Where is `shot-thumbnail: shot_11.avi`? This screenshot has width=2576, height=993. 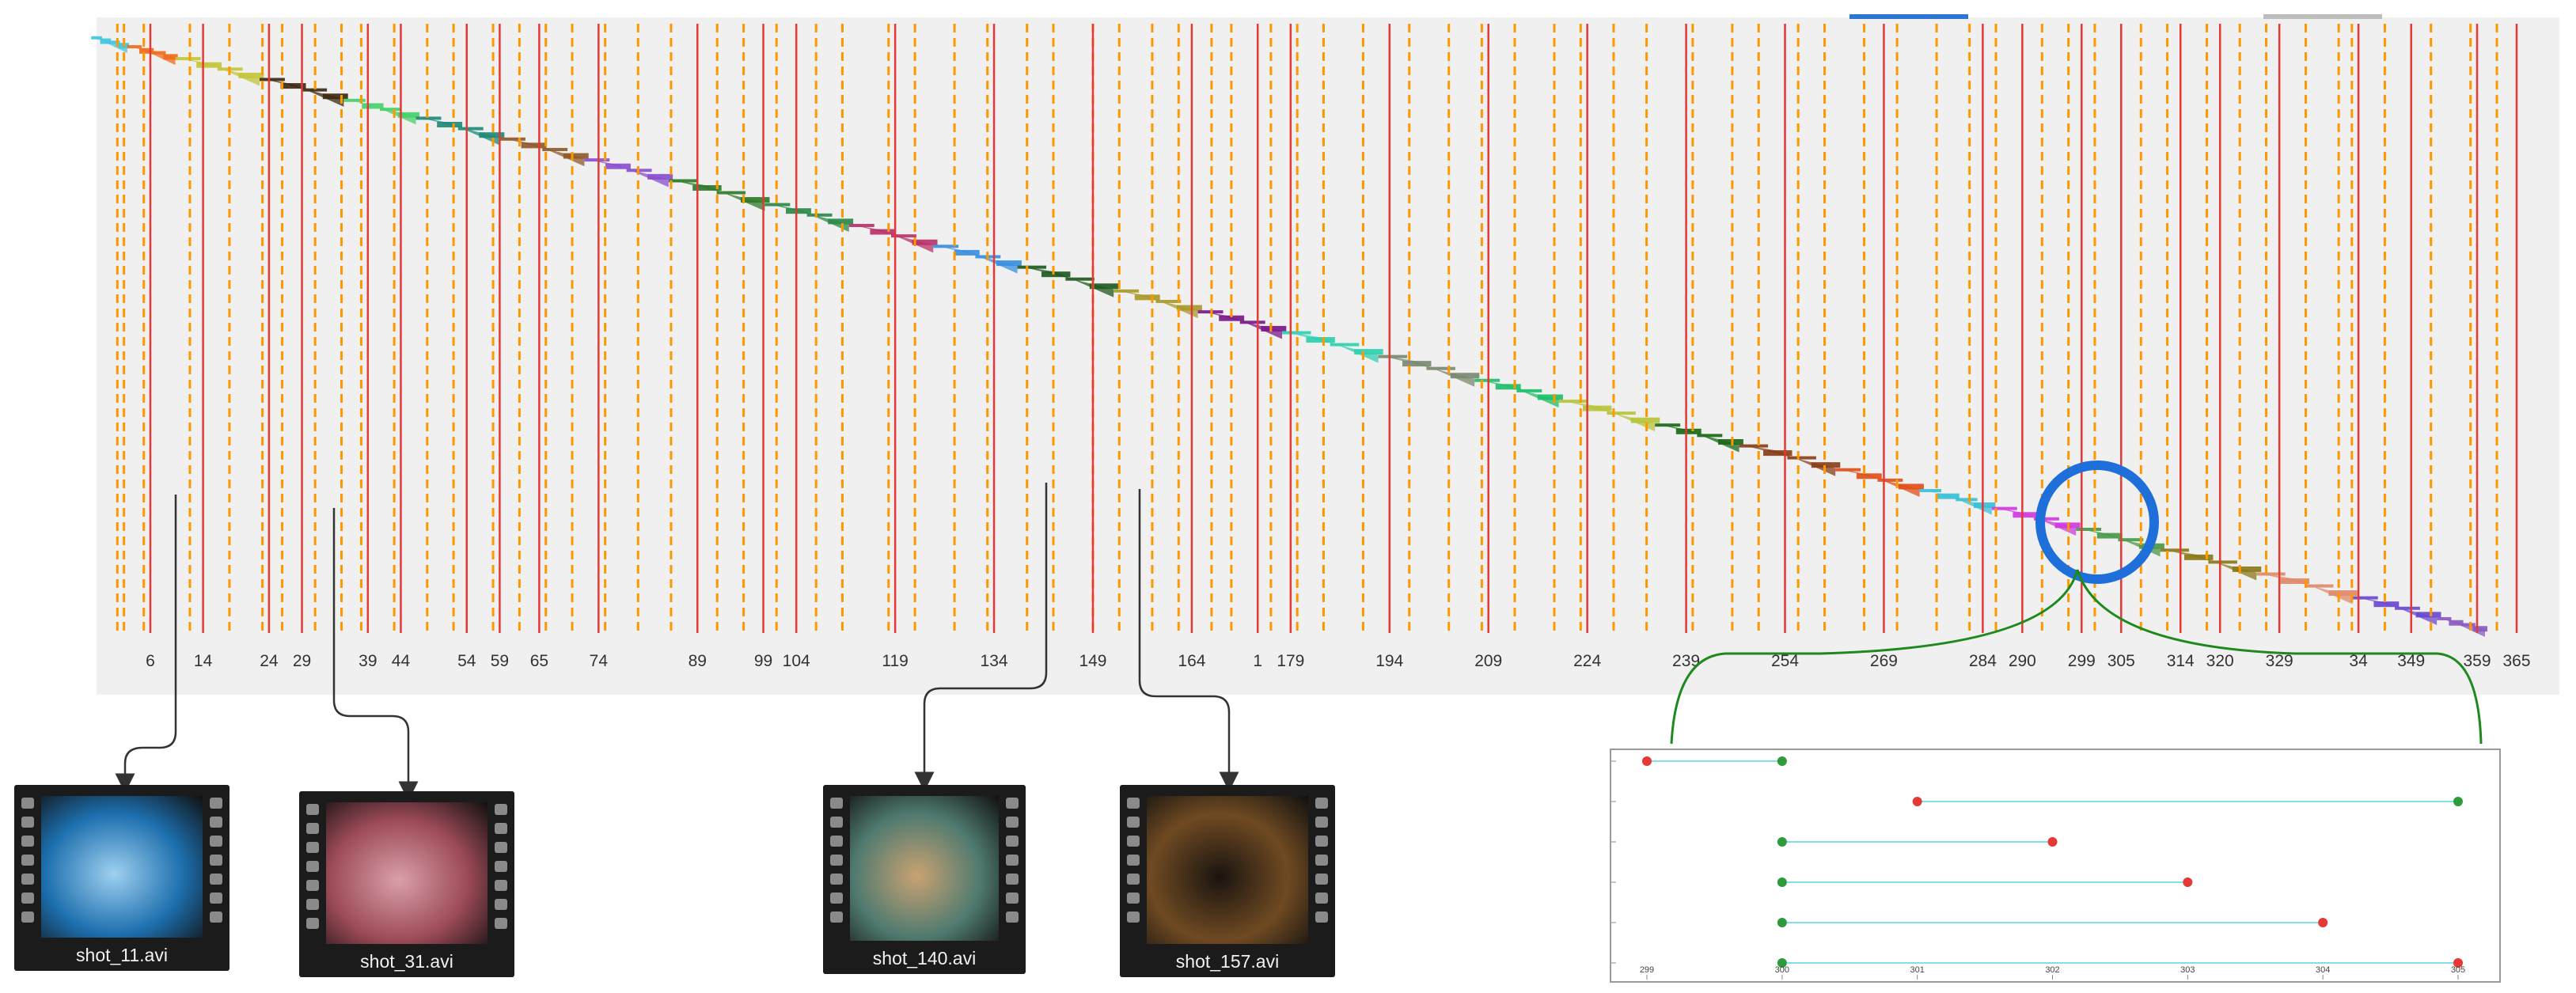 shot-thumbnail: shot_11.avi is located at coordinates (122, 878).